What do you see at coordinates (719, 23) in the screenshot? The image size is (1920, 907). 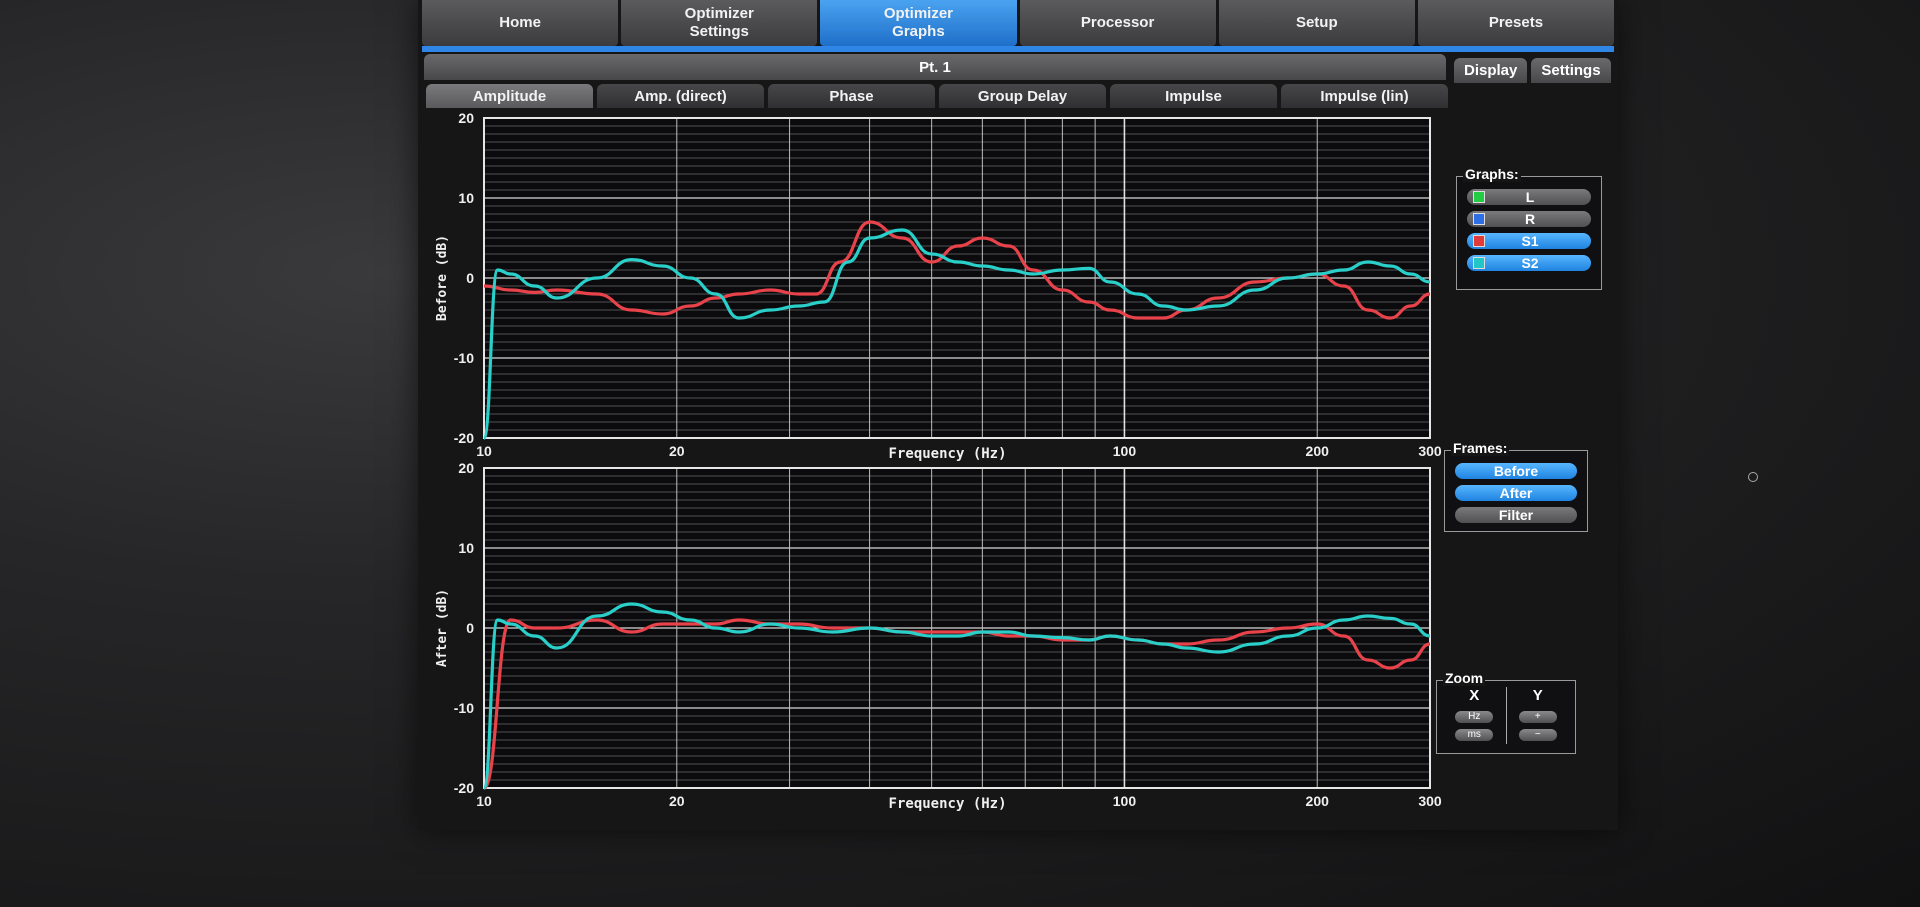 I see `tab-optimizer-settings: Optimizer Settings` at bounding box center [719, 23].